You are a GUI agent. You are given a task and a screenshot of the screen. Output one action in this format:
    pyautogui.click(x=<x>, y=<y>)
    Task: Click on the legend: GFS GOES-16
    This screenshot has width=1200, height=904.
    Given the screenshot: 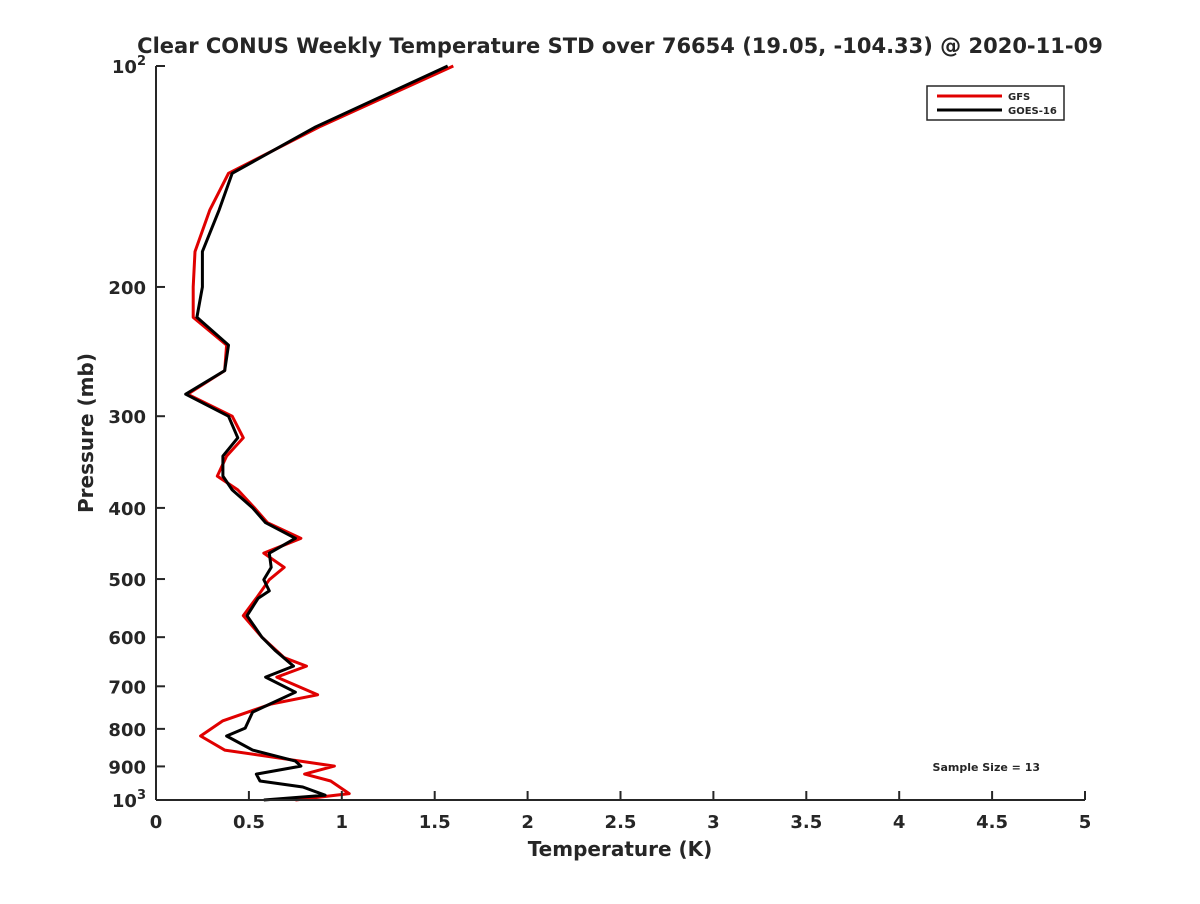 What is the action you would take?
    pyautogui.click(x=995, y=103)
    